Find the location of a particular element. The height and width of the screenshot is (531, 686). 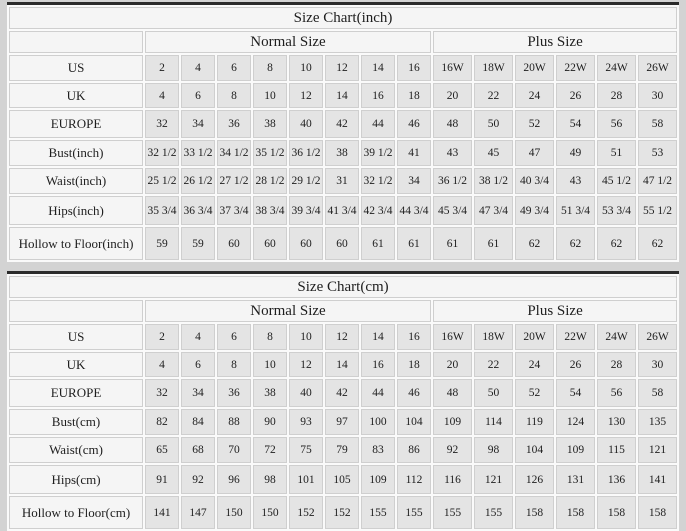

size-value-cell: 37 3/4 is located at coordinates (234, 210).